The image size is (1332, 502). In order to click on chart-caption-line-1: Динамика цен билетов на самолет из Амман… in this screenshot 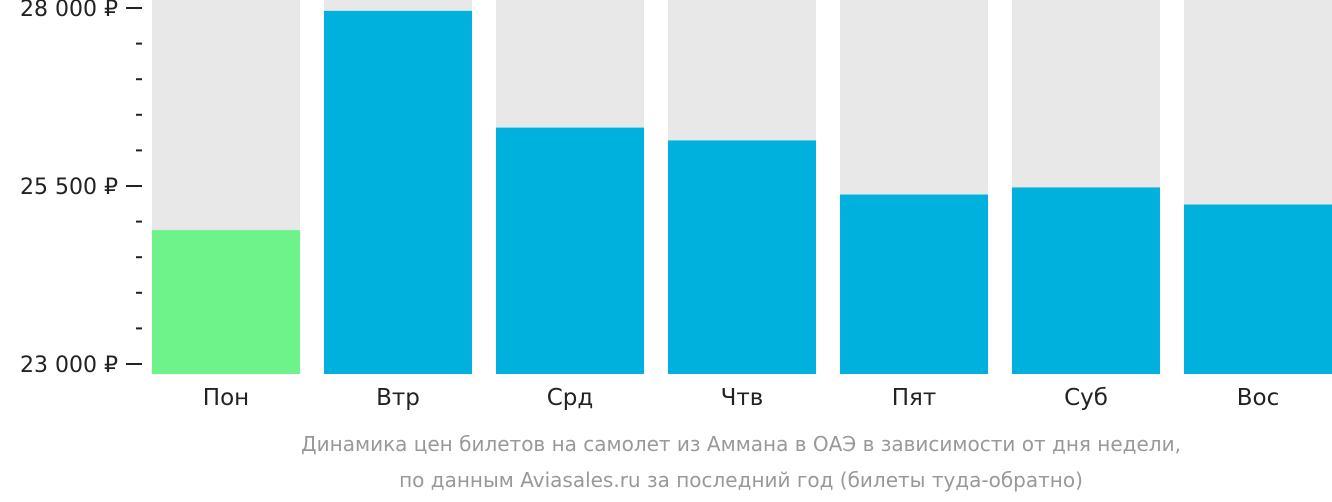, I will do `click(741, 444)`.